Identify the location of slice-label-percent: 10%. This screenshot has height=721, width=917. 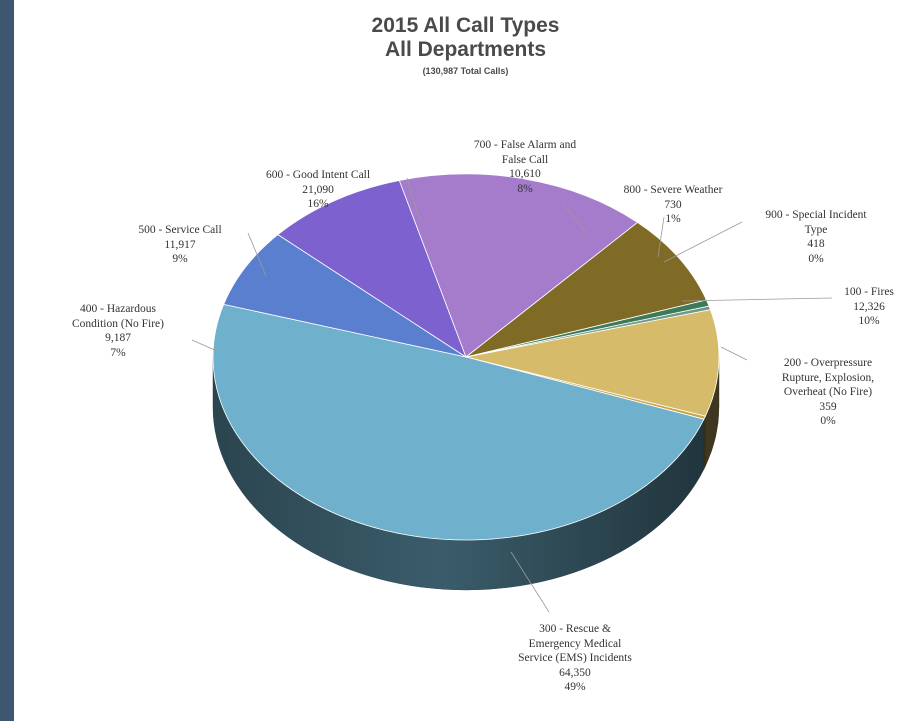
(869, 321).